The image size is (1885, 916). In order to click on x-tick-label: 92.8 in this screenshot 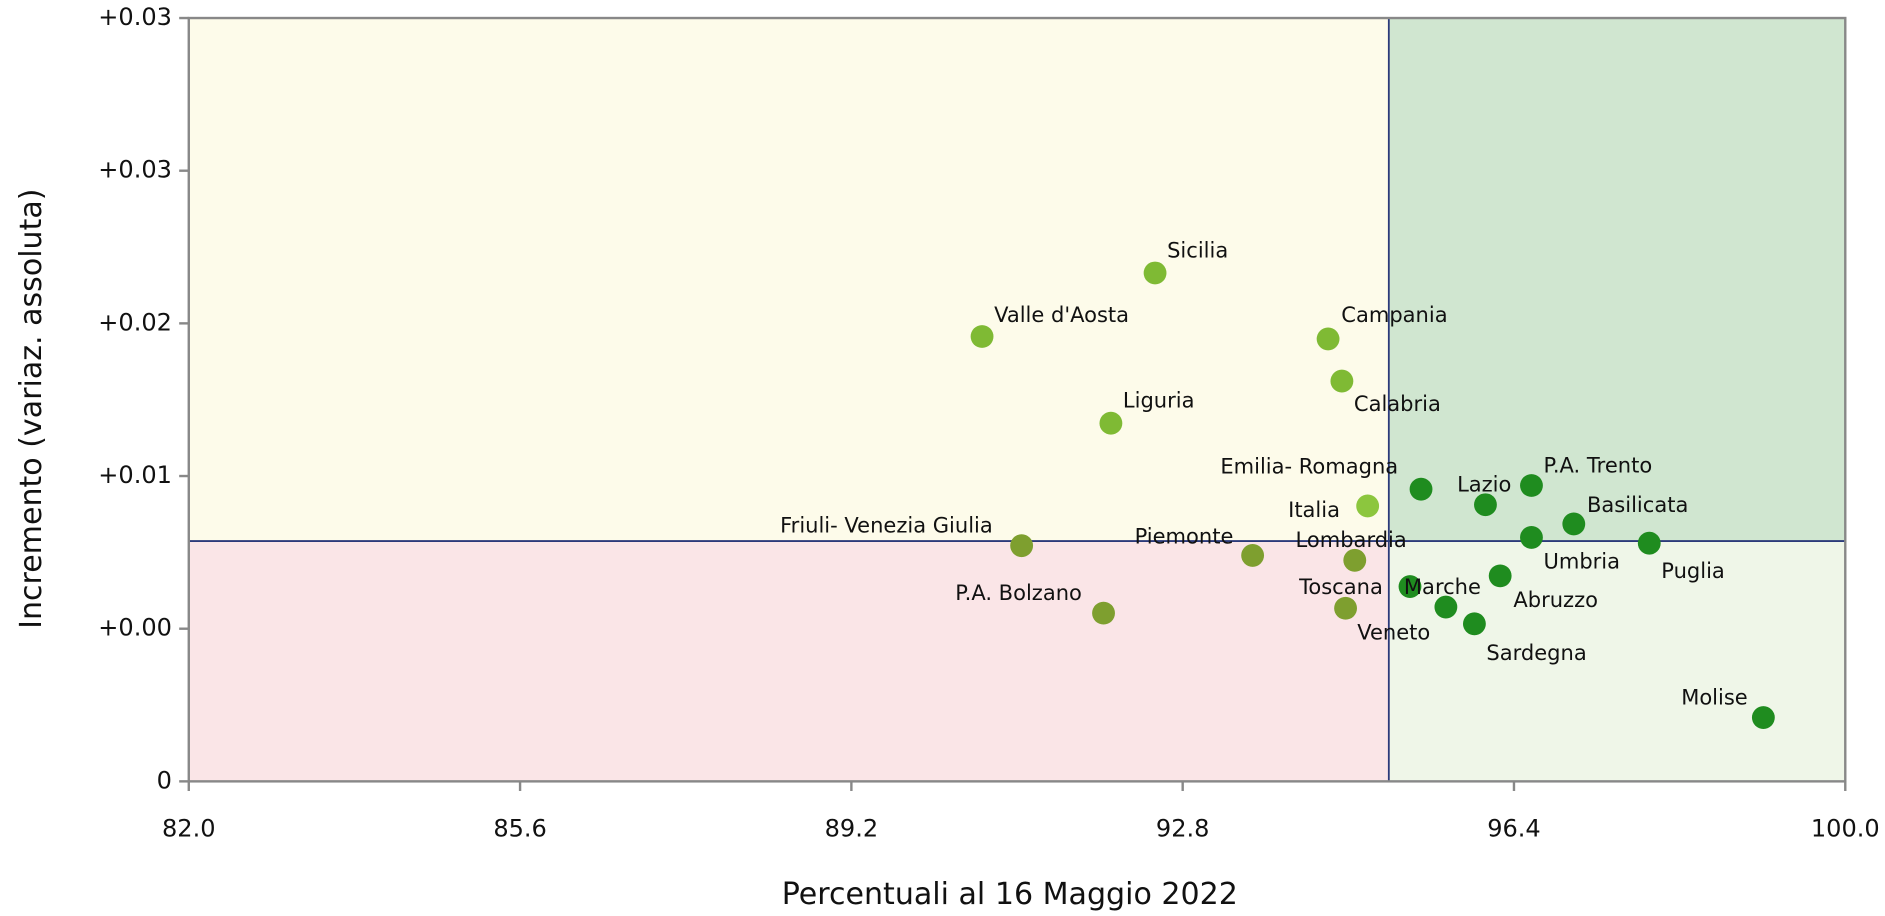, I will do `click(1183, 828)`.